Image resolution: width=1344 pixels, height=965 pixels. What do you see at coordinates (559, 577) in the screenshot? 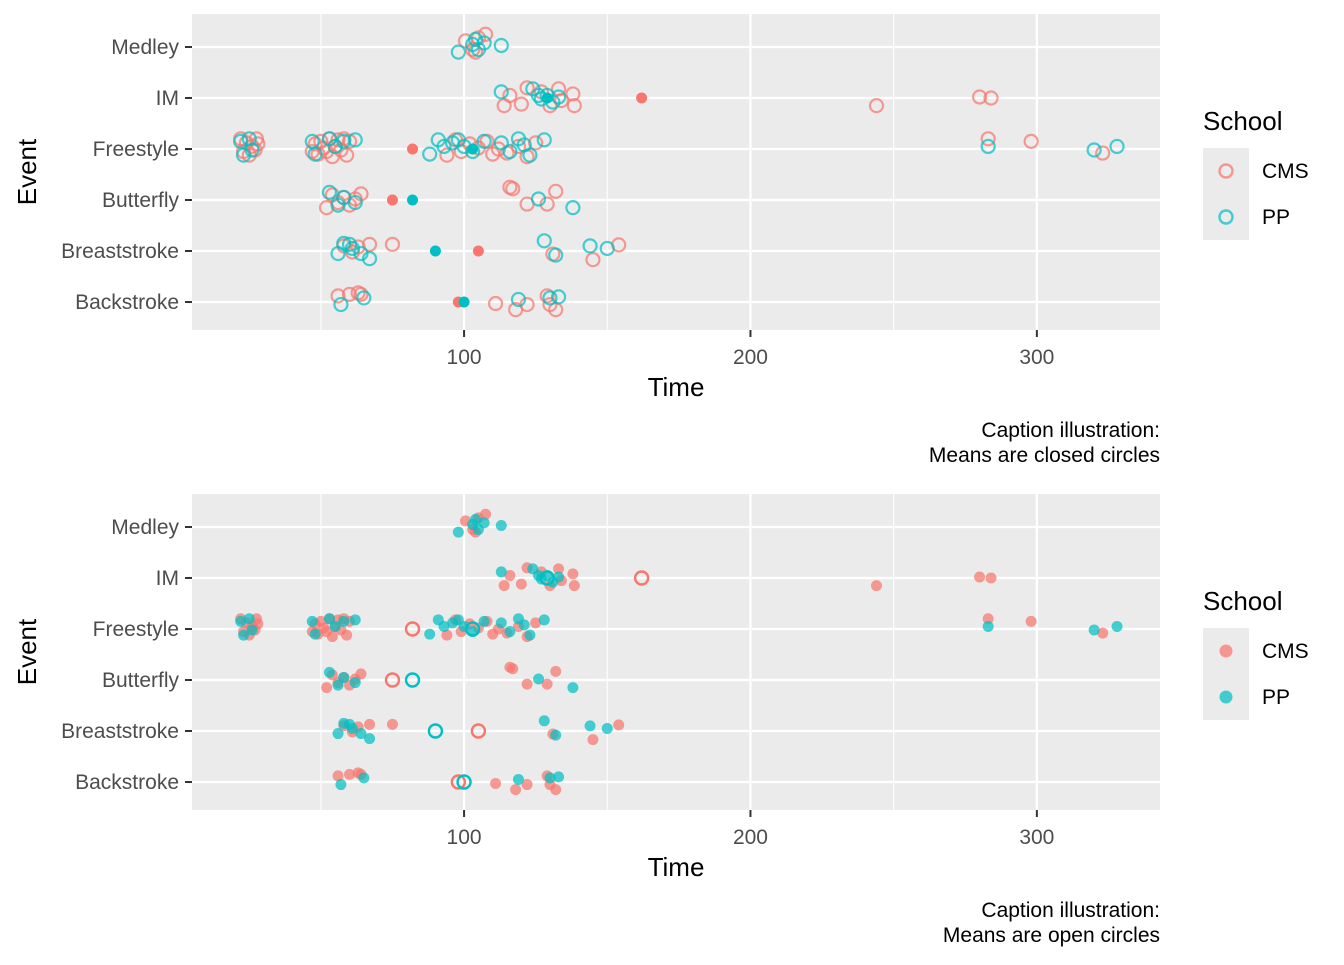
I see `point-pp-im` at bounding box center [559, 577].